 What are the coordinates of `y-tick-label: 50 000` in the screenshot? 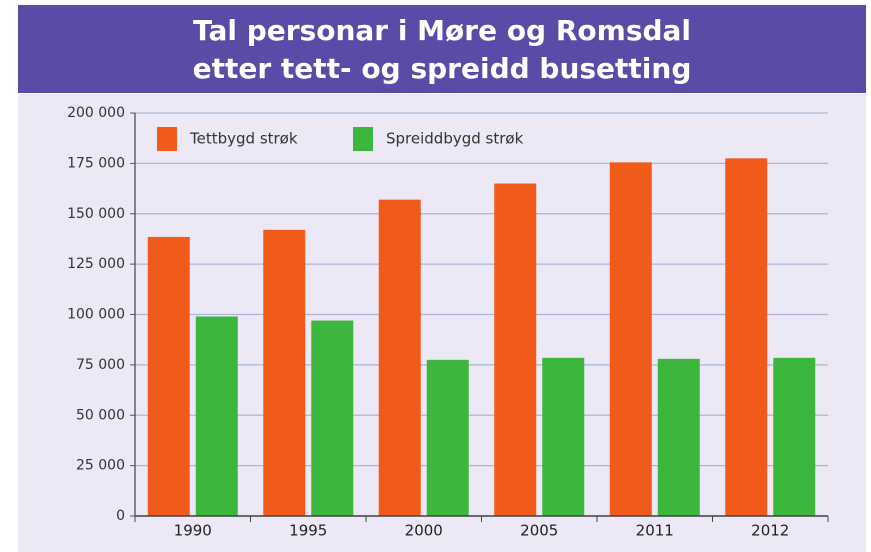 It's located at (100, 415).